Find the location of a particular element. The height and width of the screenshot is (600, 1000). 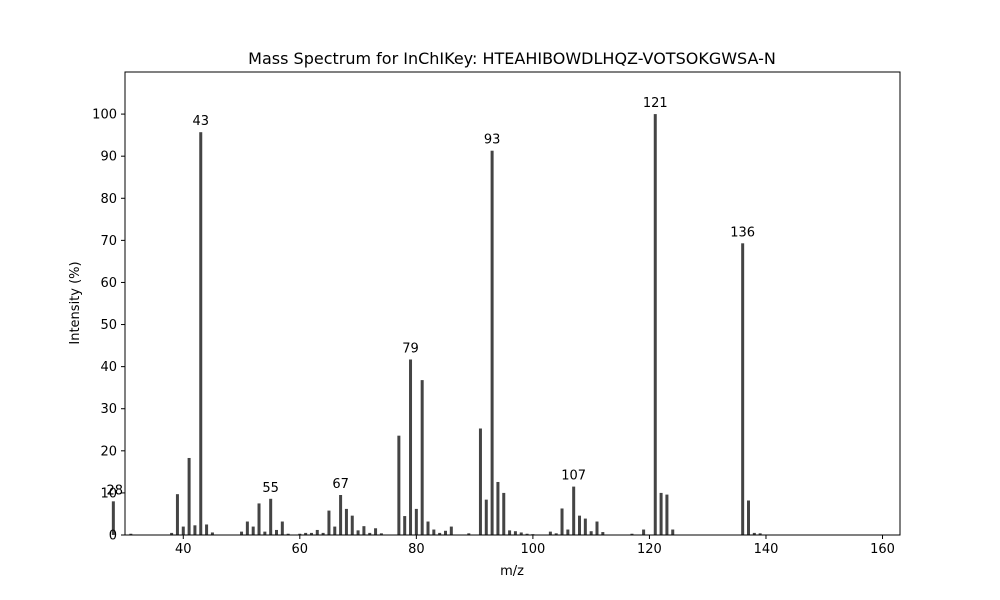

x-tick-label: 120 is located at coordinates (649, 549).